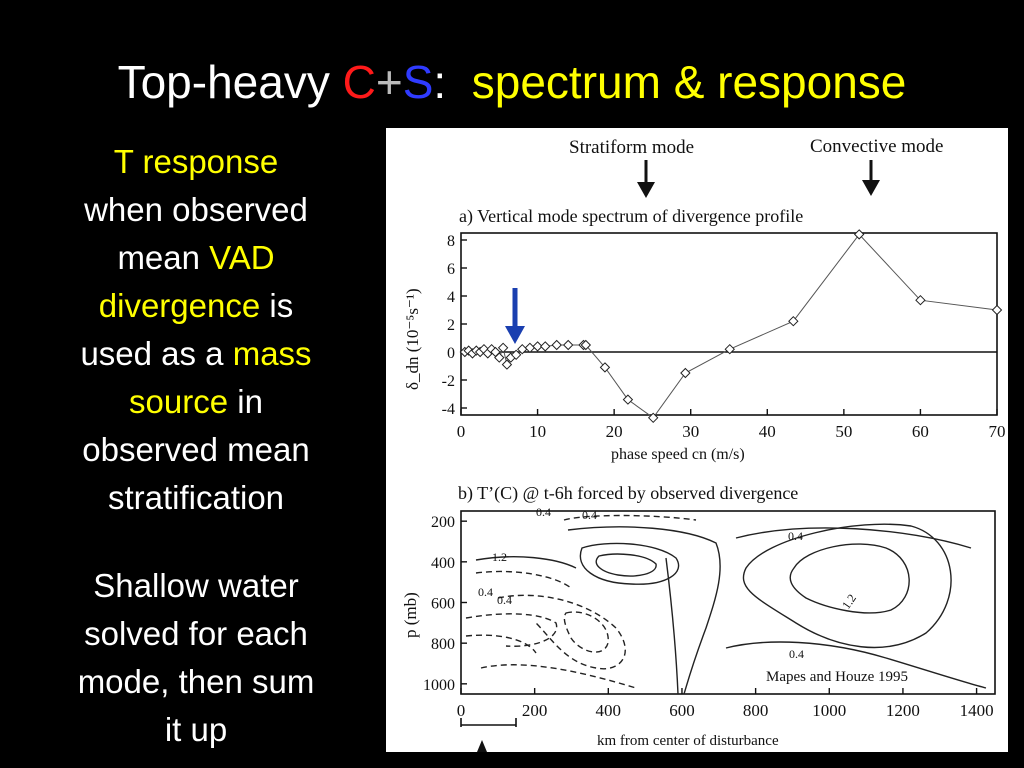 The width and height of the screenshot is (1024, 768). Describe the element at coordinates (451, 353) in the screenshot. I see `y-tick-label: 0` at that location.